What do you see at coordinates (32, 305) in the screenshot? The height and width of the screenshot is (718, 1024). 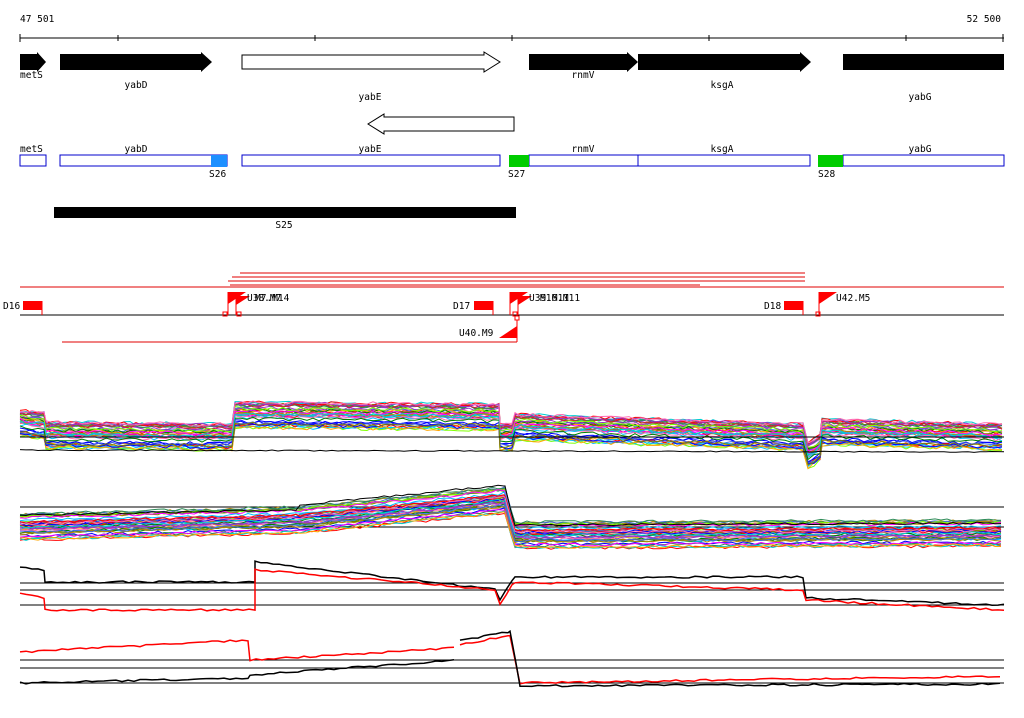 I see `down-marker-D16` at bounding box center [32, 305].